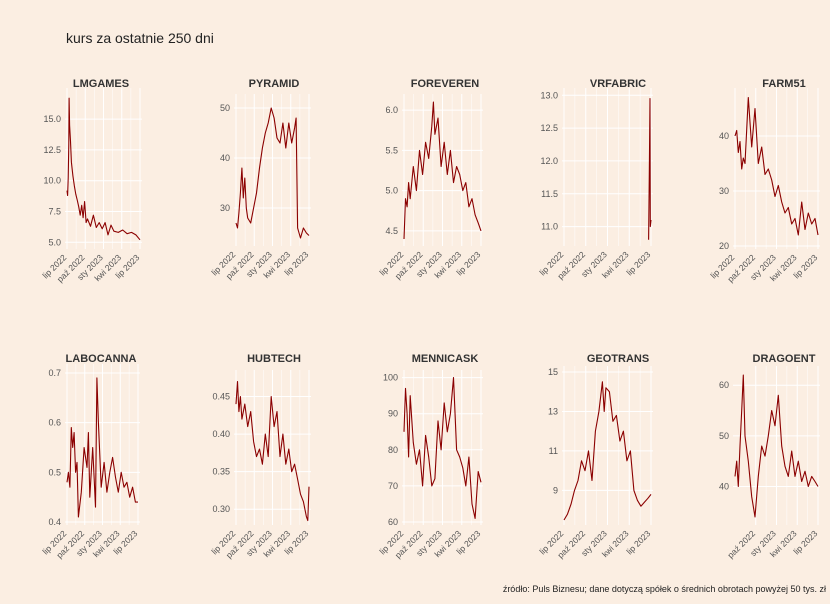  Describe the element at coordinates (553, 411) in the screenshot. I see `y-tick-label: 13` at that location.